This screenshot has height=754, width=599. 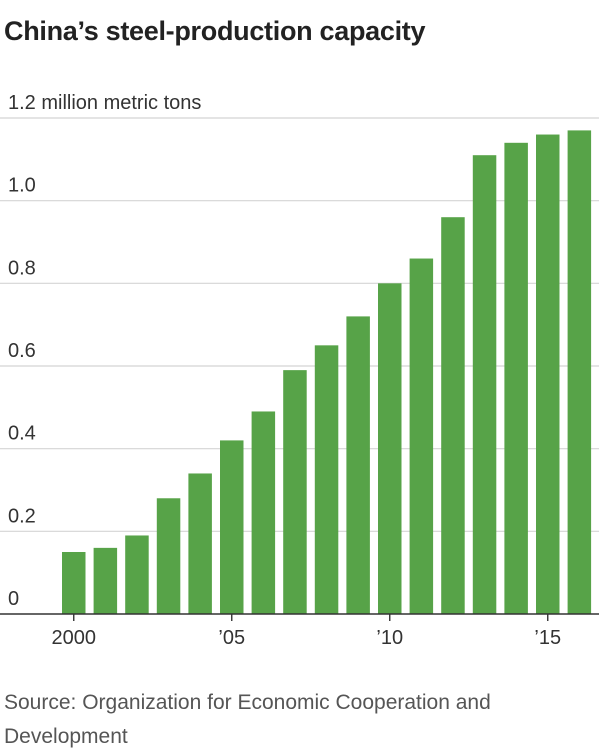 I want to click on x-tick-label: ’15, so click(x=547, y=638).